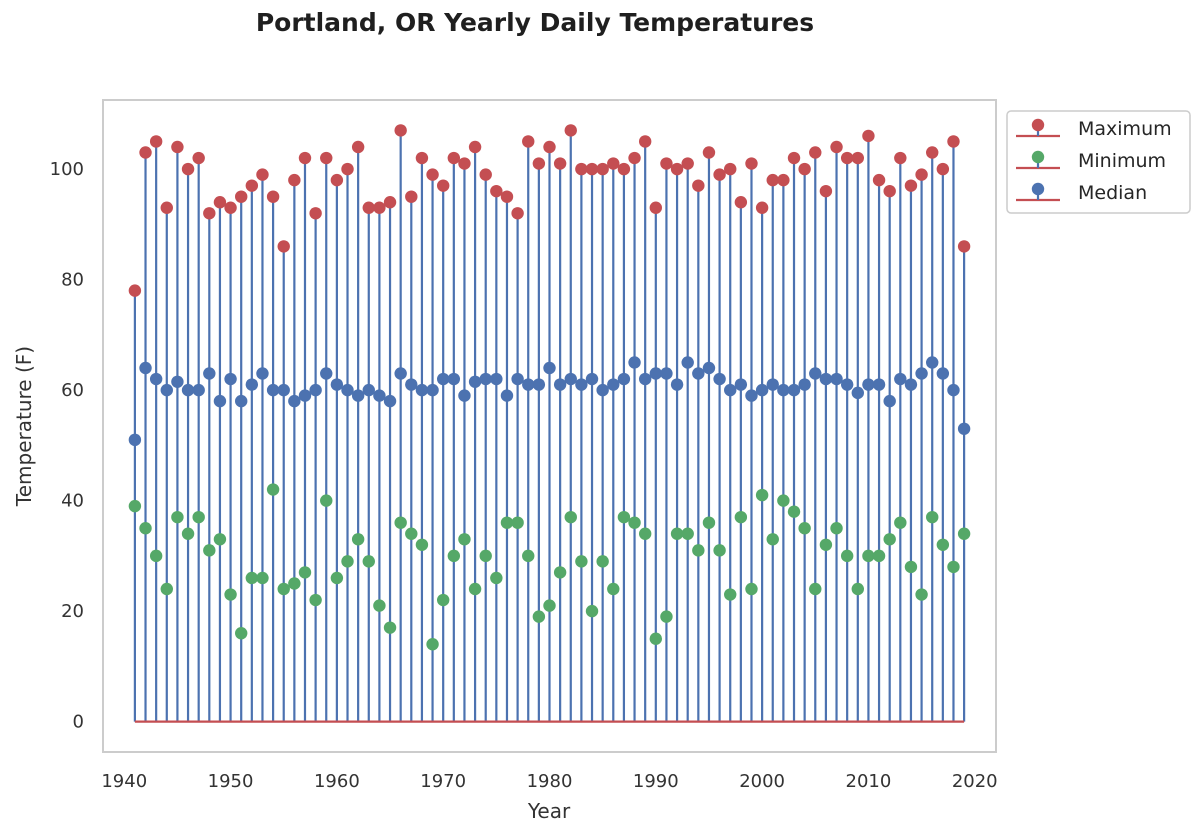 Image resolution: width=1204 pixels, height=839 pixels. Describe the element at coordinates (762, 781) in the screenshot. I see `x-tick-2000: 2000` at that location.